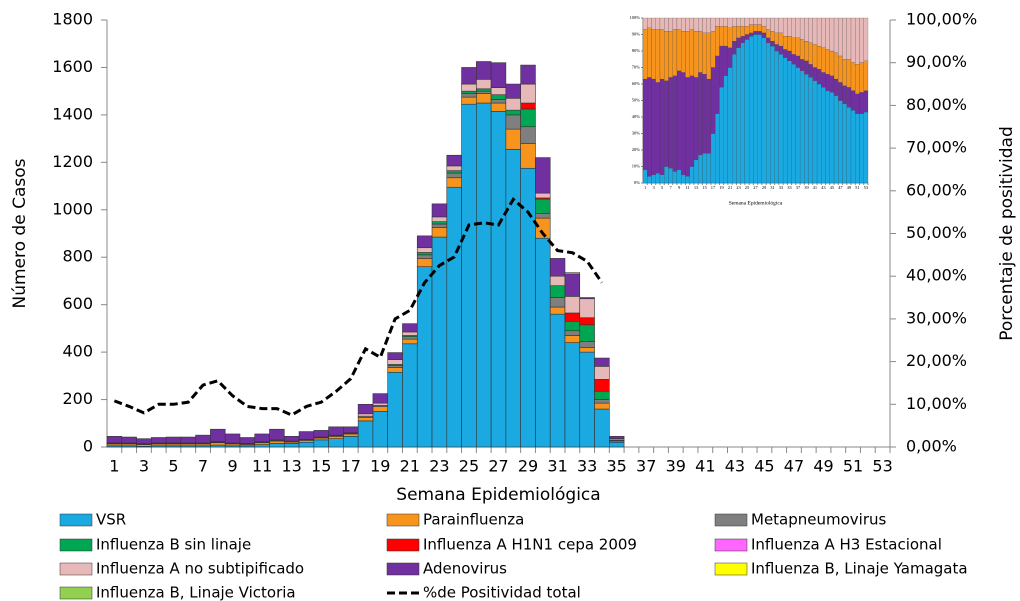 This screenshot has width=1020, height=601. I want to click on x-tick-label: 49, so click(823, 466).